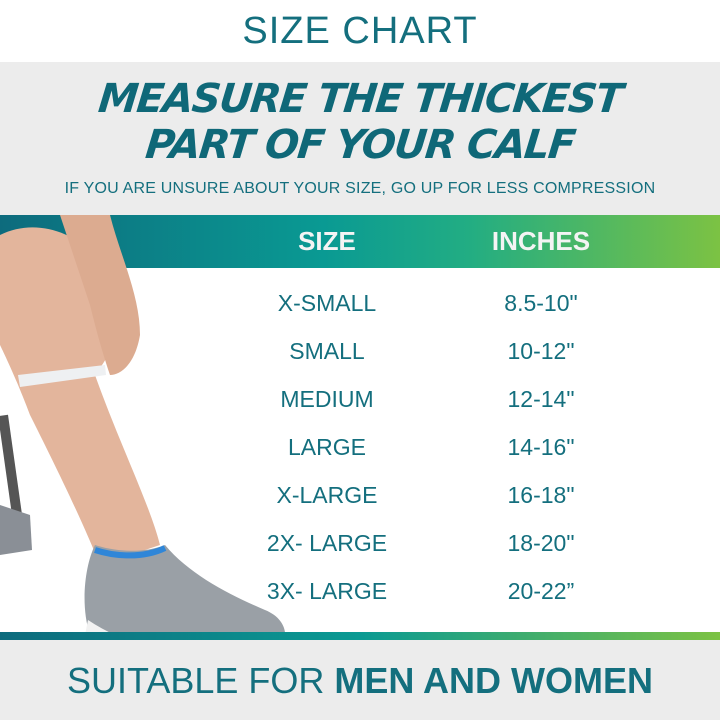 This screenshot has height=720, width=720. Describe the element at coordinates (541, 447) in the screenshot. I see `inches-cell: 14-16"` at that location.